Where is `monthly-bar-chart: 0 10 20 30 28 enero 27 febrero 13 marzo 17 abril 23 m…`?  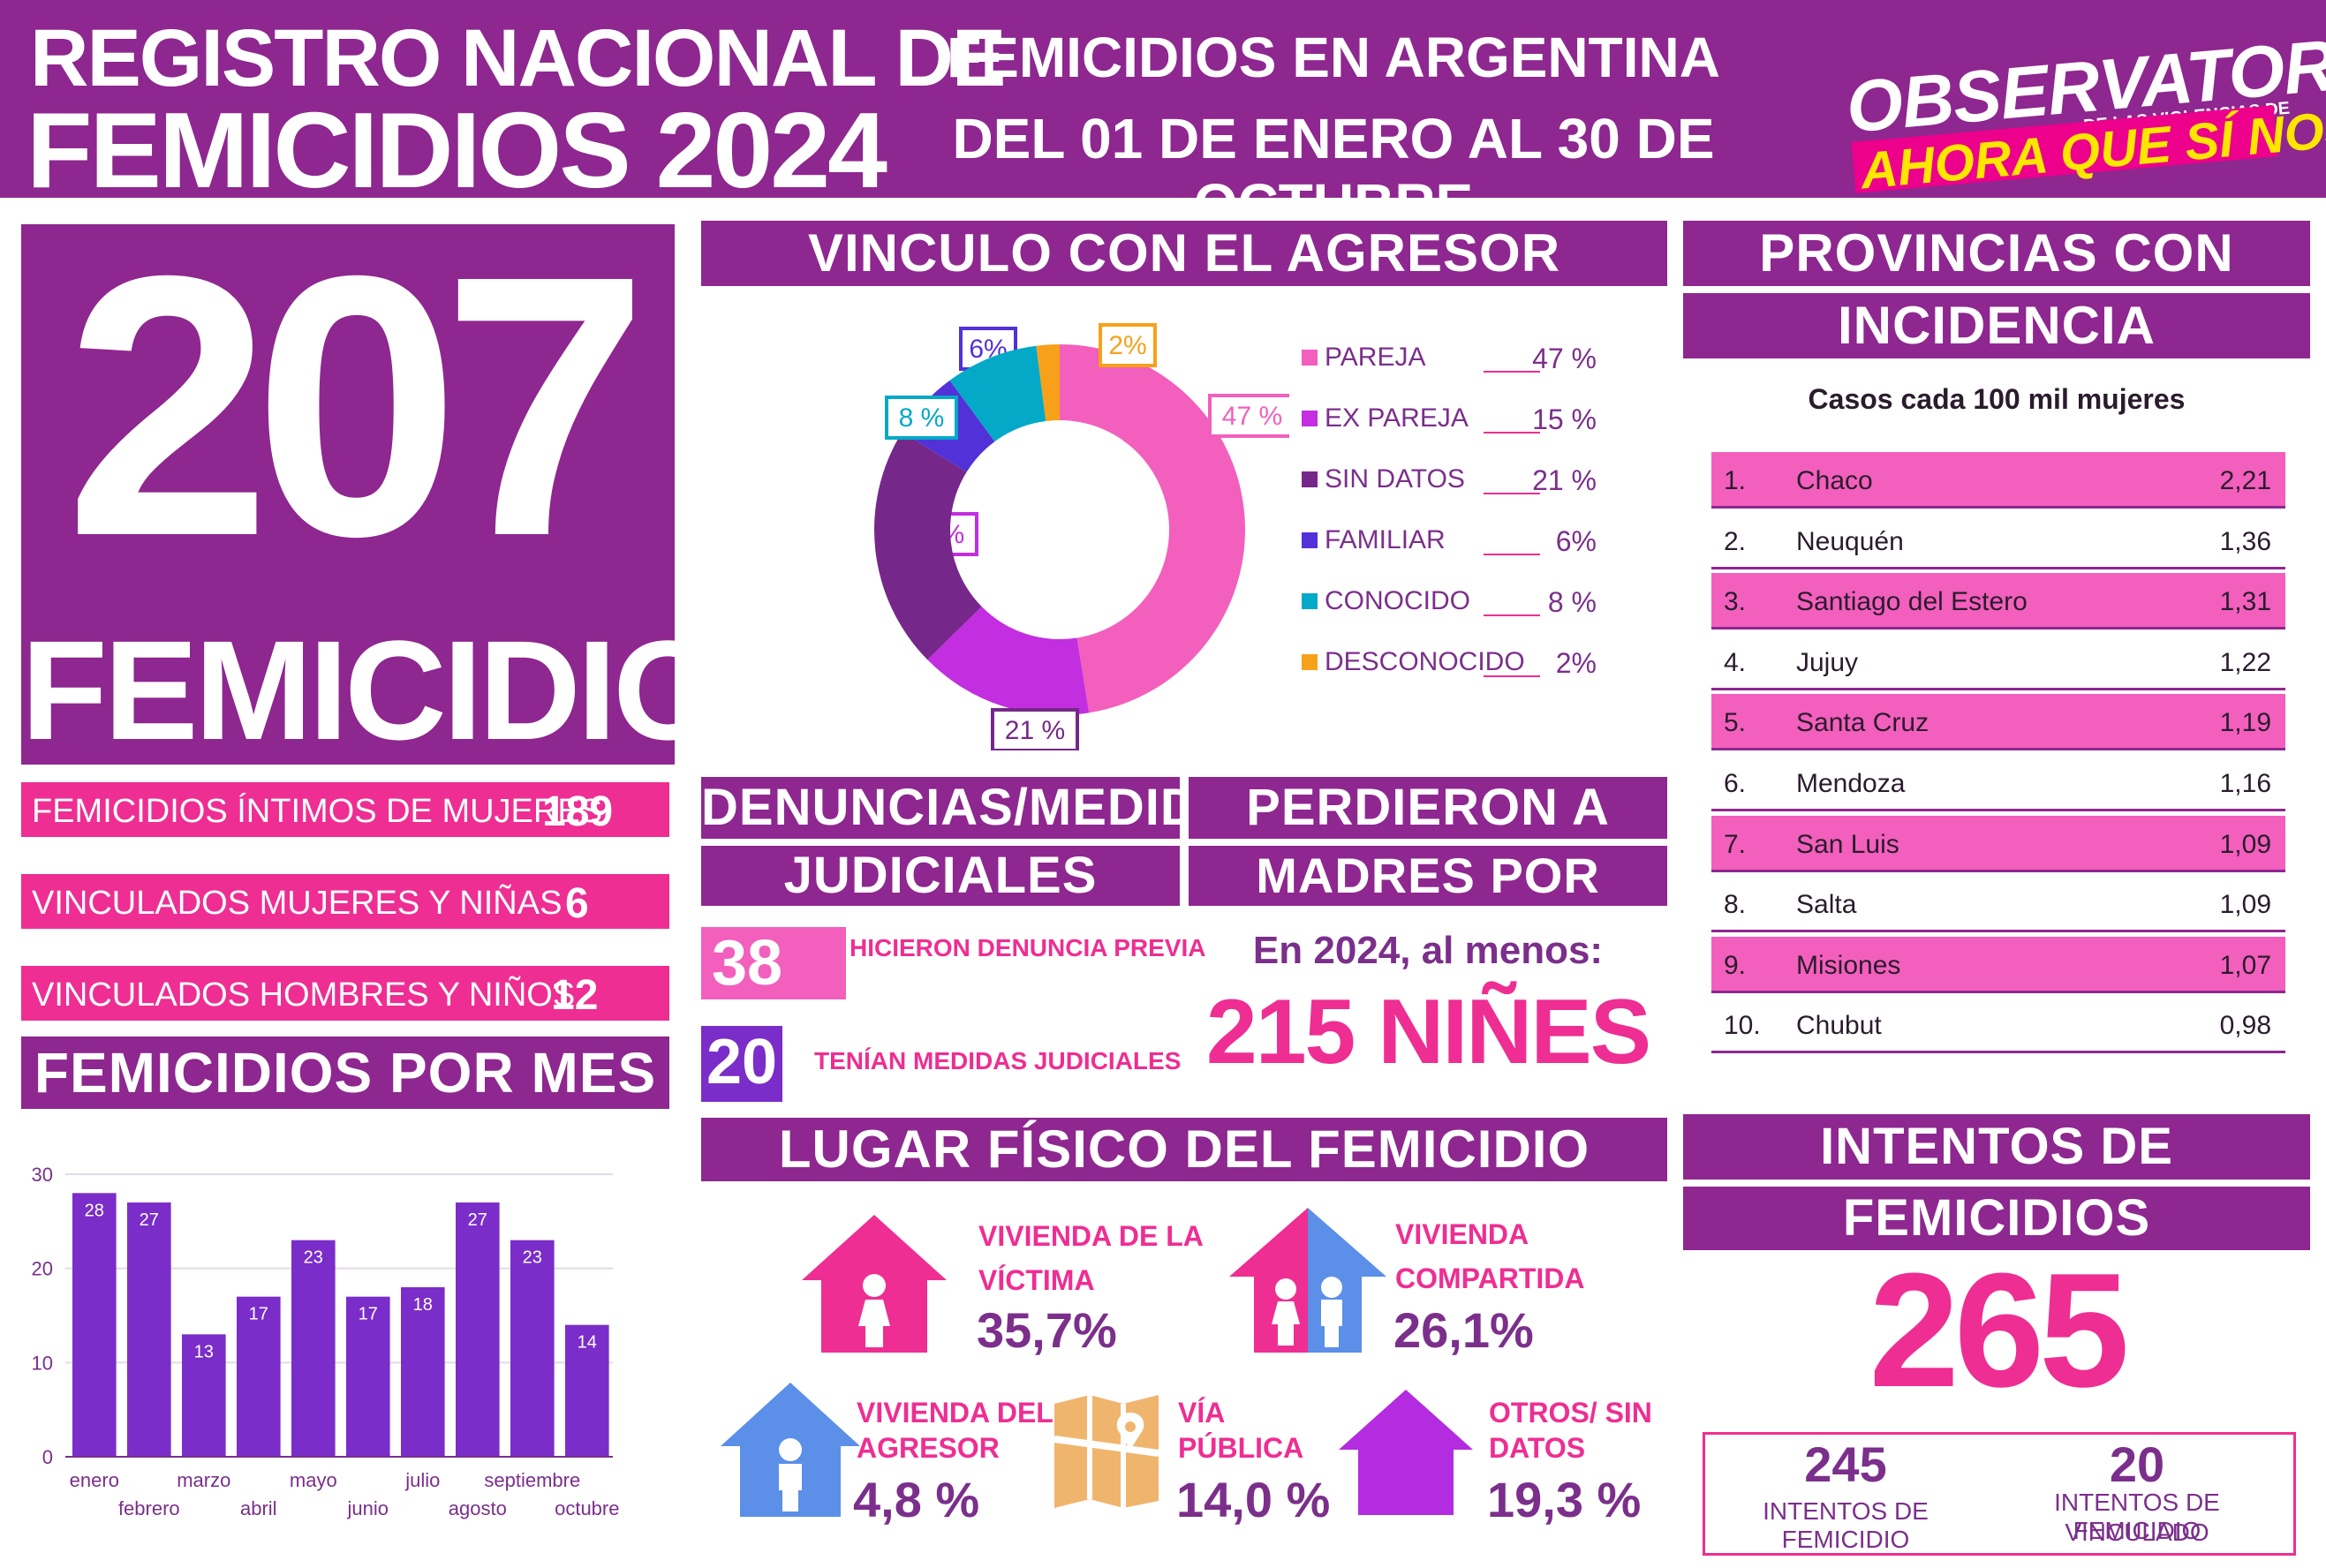
monthly-bar-chart: 0 10 20 30 28 enero 27 febrero 13 marzo 17 abril 23 m… is located at coordinates (326, 1341).